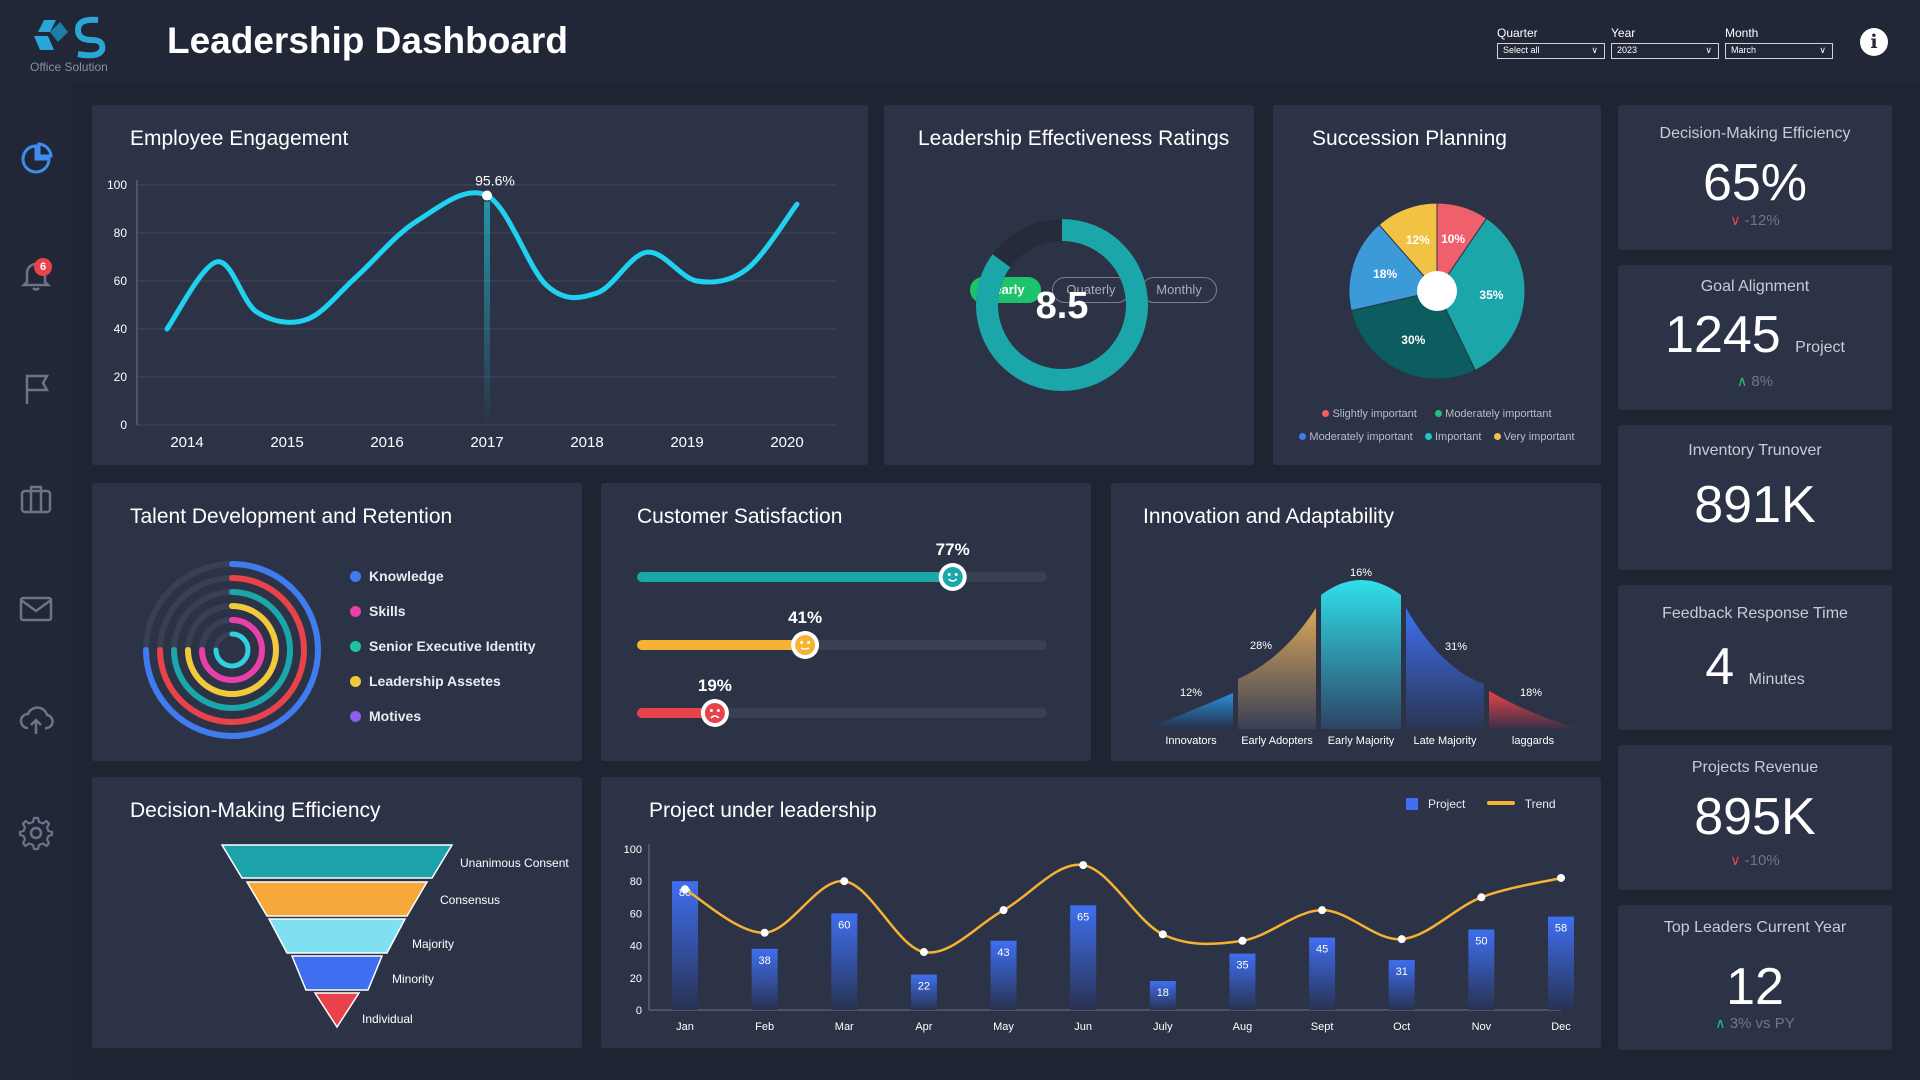  I want to click on legend-label: Senior Executive Identity, so click(452, 646).